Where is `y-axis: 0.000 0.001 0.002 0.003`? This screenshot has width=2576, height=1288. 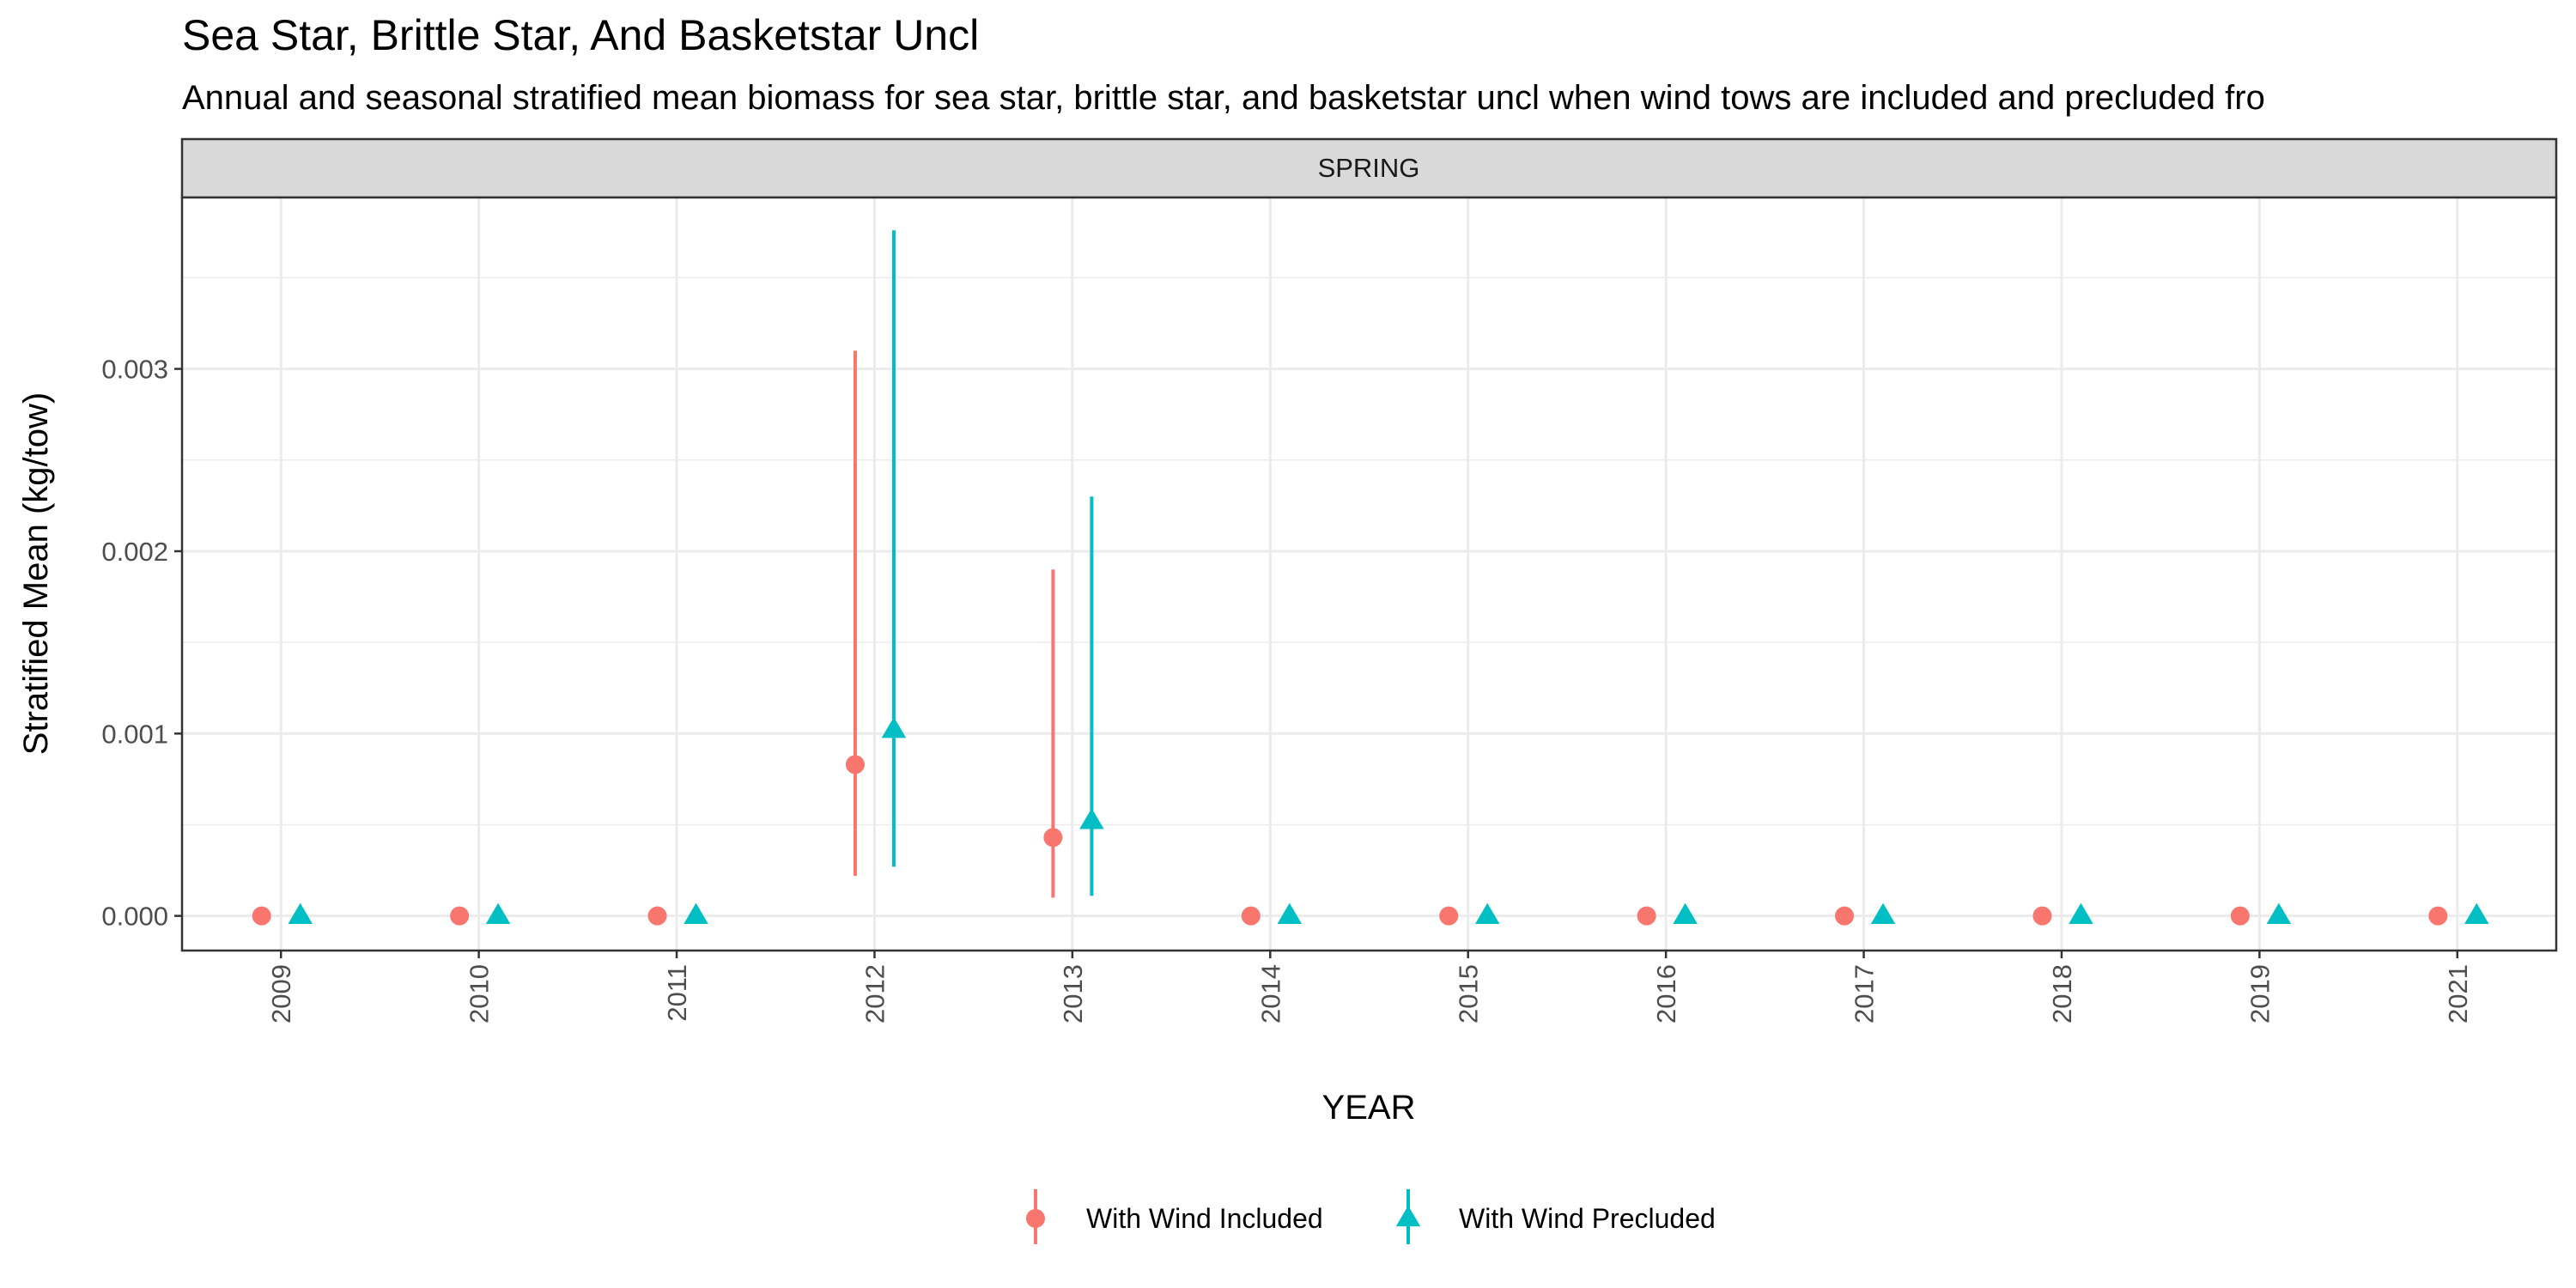
y-axis: 0.000 0.001 0.002 0.003 is located at coordinates (142, 643).